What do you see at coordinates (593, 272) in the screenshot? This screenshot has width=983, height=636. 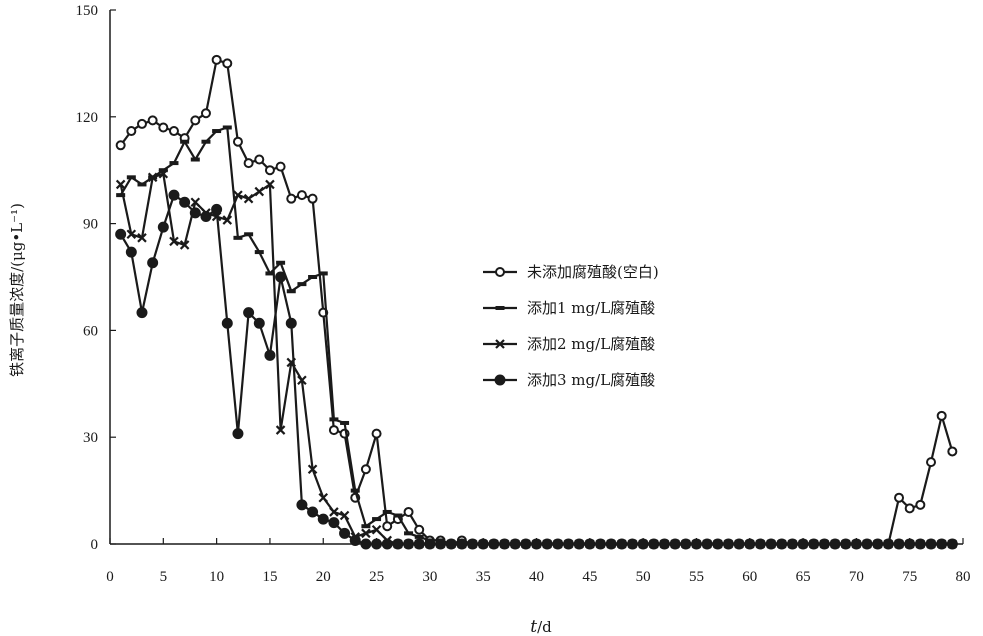 I see `legend-label: 未添加腐殖酸(空白)` at bounding box center [593, 272].